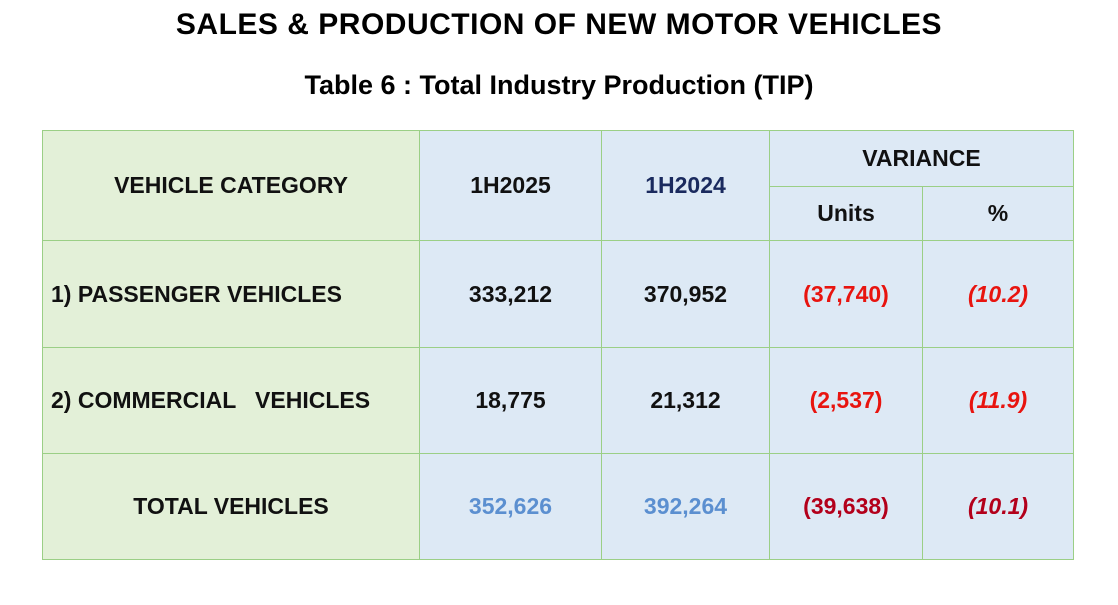 This screenshot has height=605, width=1118. What do you see at coordinates (685, 185) in the screenshot?
I see `header-1h2024: 1H2024` at bounding box center [685, 185].